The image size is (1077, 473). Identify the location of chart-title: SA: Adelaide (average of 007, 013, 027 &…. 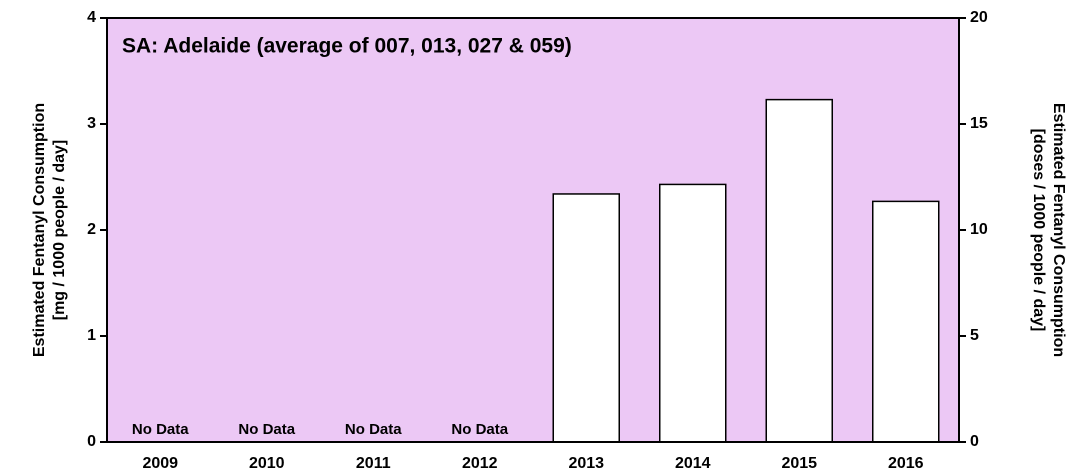
(347, 46).